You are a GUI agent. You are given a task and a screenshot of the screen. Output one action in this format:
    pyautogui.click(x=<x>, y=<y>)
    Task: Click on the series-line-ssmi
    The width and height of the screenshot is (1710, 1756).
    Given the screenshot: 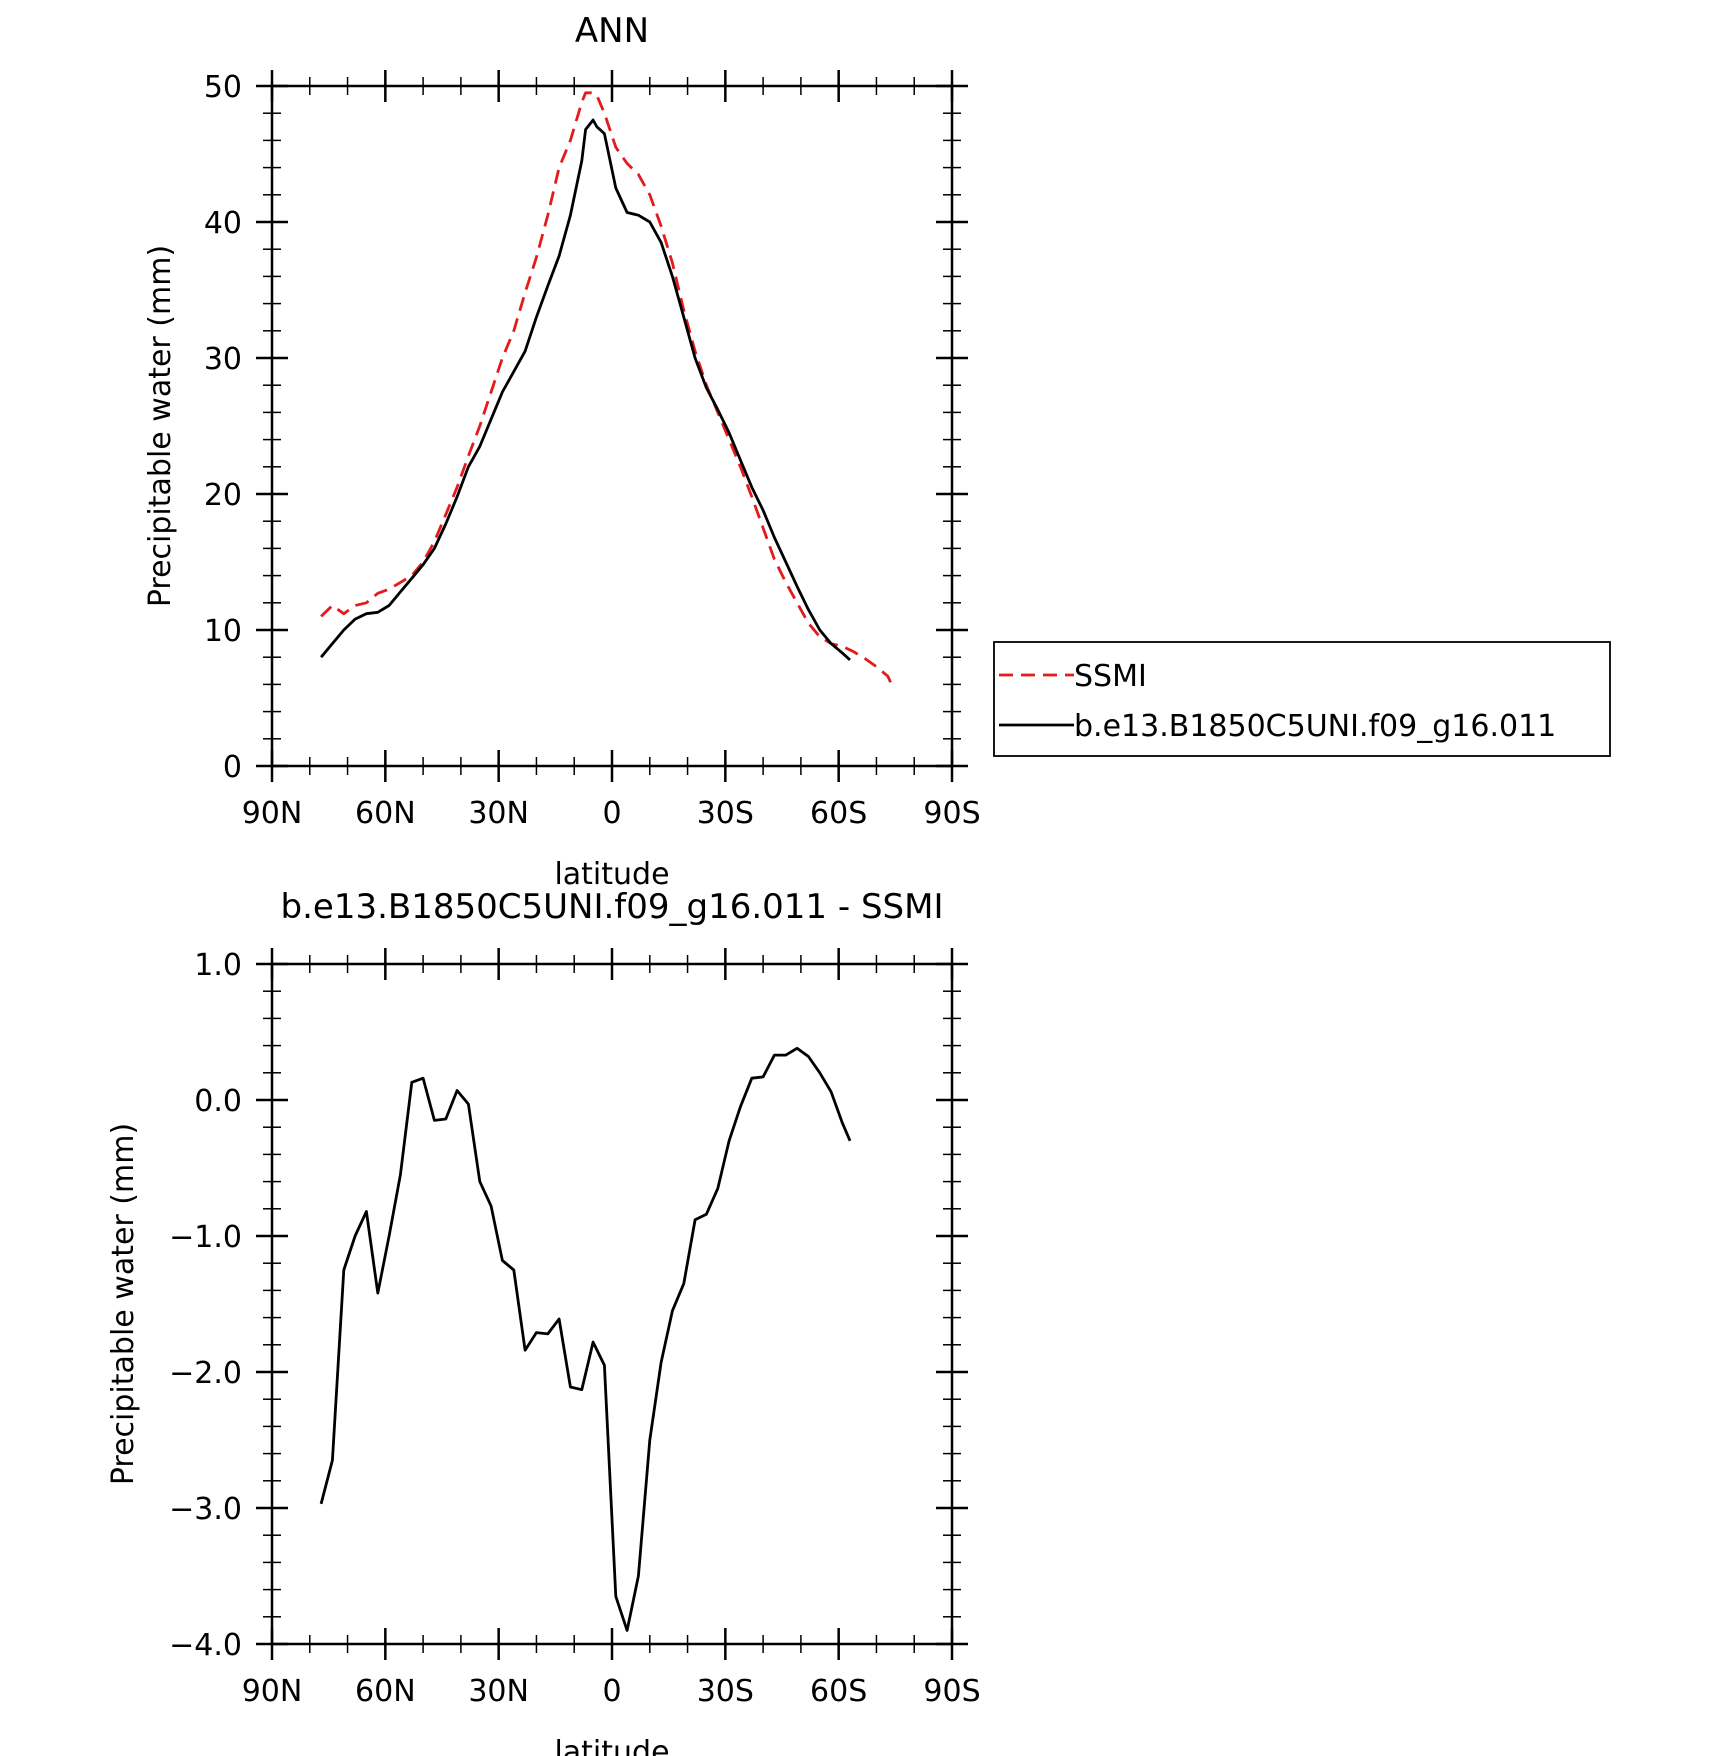 What is the action you would take?
    pyautogui.click(x=606, y=388)
    